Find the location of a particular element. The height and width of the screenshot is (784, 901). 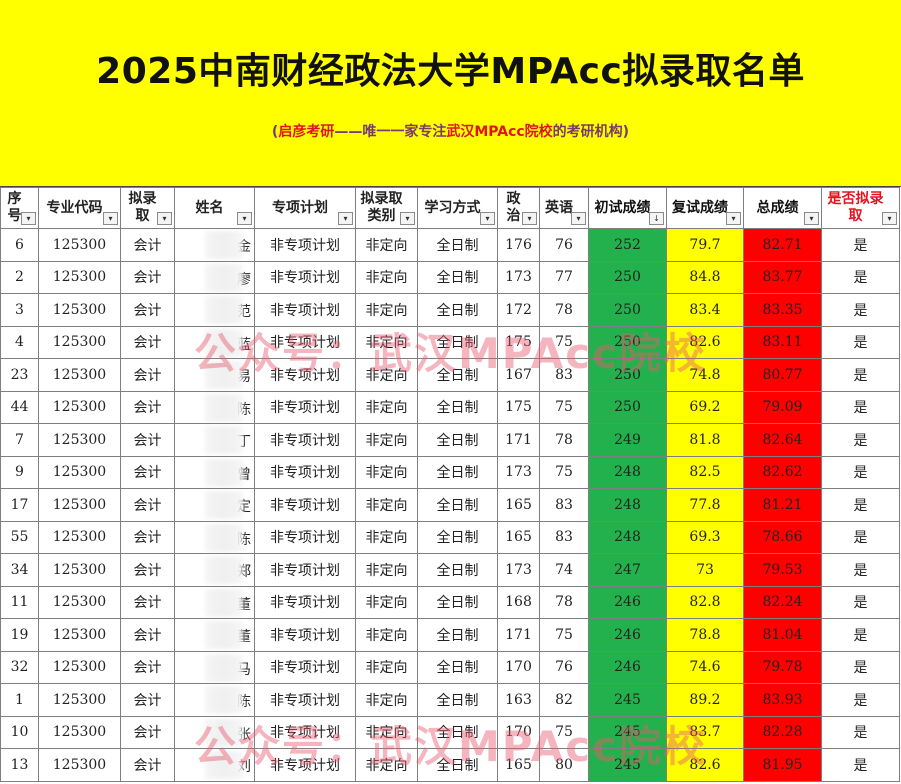

cell-name: 蓝 is located at coordinates (214, 342).